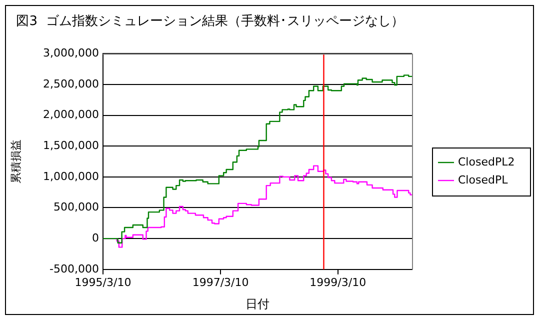 This screenshot has height=322, width=541. I want to click on y-tick-label: 1,500,000, so click(71, 145).